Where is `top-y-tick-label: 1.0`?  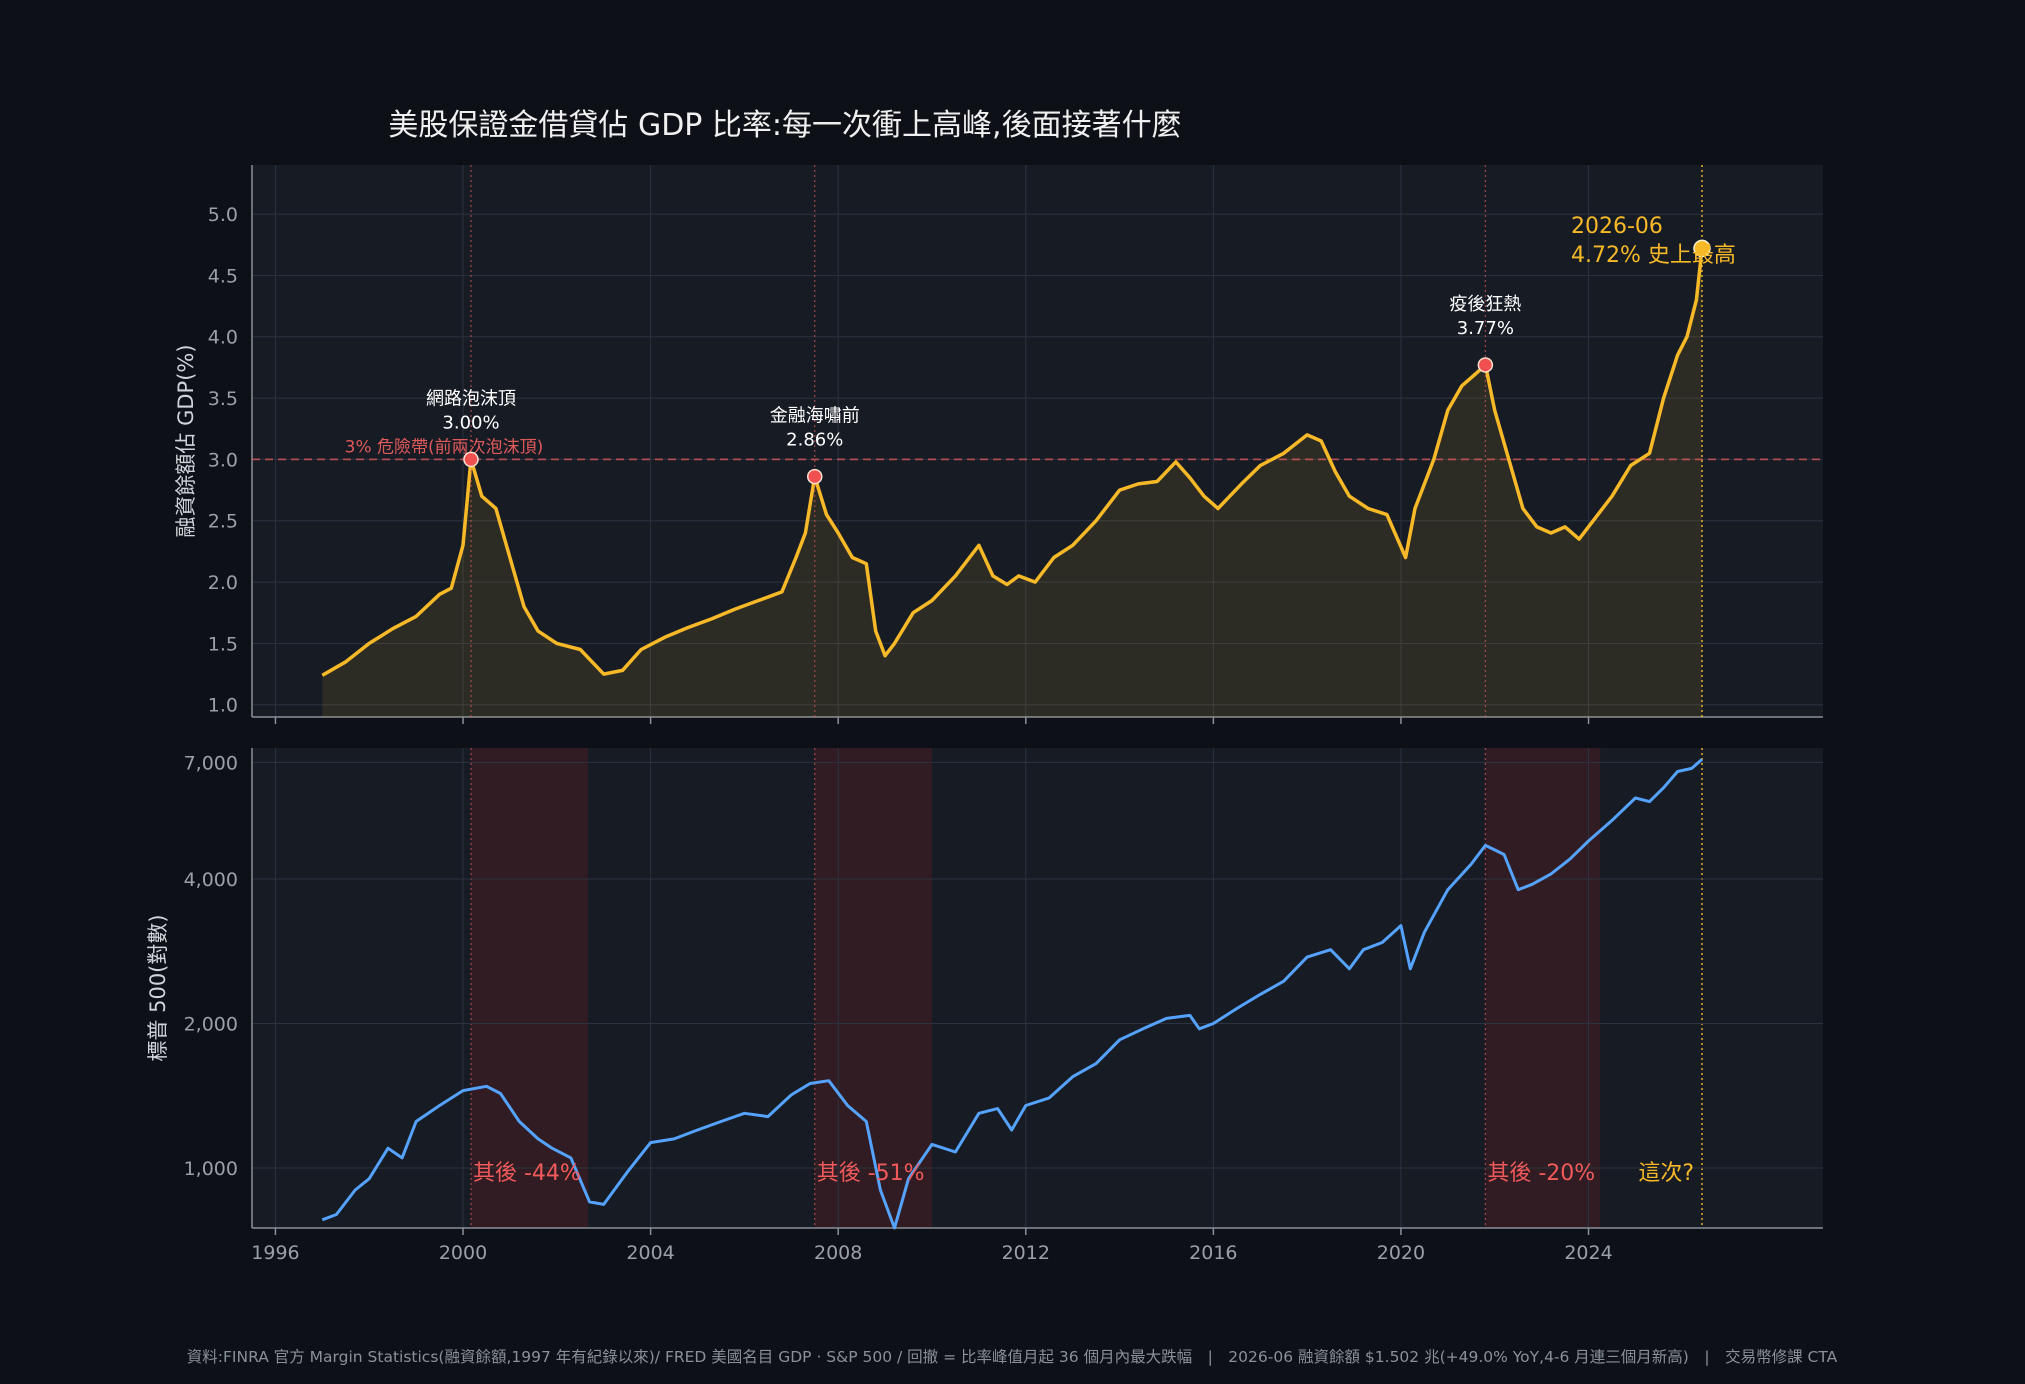
top-y-tick-label: 1.0 is located at coordinates (223, 706).